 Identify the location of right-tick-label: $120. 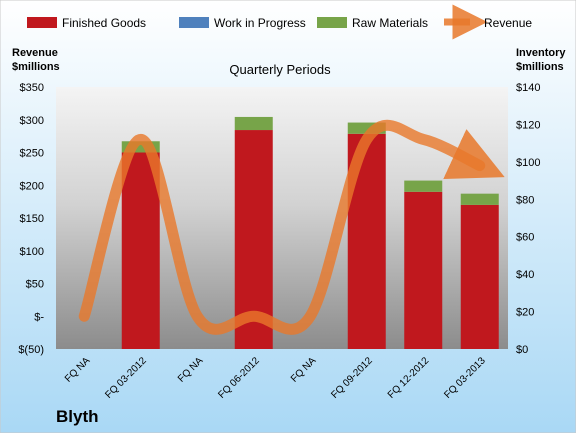
(528, 125).